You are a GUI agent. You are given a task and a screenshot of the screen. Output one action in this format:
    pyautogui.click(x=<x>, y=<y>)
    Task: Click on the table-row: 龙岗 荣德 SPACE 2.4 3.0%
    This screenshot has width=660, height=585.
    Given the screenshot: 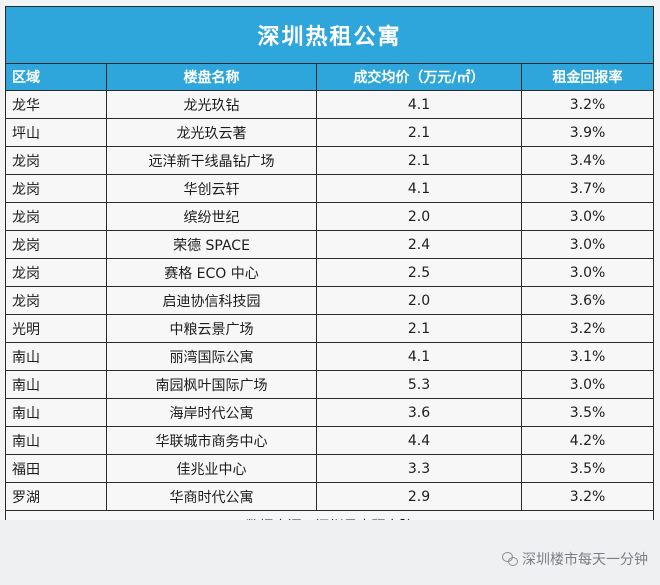 What is the action you would take?
    pyautogui.click(x=330, y=244)
    